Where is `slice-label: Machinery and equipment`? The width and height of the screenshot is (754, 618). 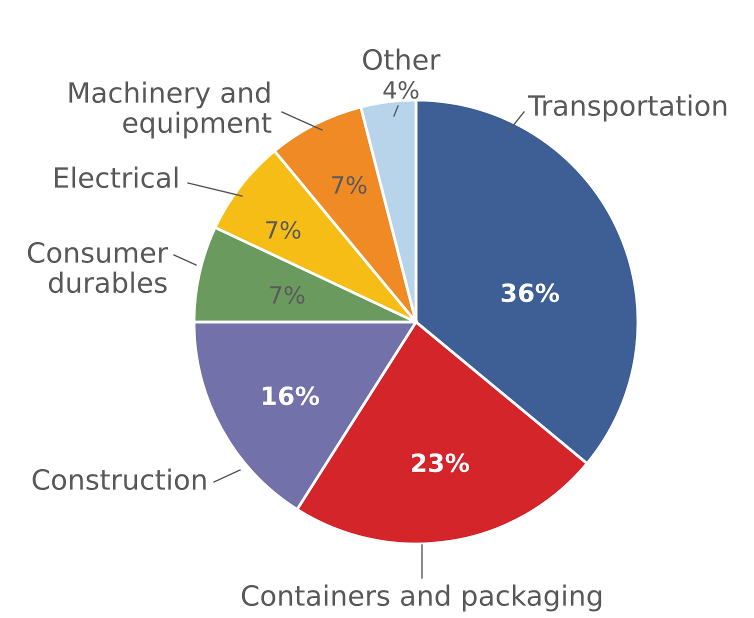
slice-label: Machinery and equipment is located at coordinates (170, 110).